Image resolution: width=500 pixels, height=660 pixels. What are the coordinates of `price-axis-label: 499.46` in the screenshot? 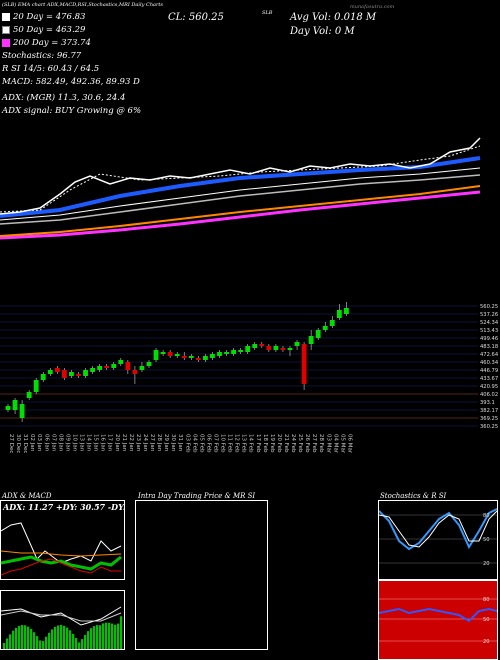 It's located at (489, 339).